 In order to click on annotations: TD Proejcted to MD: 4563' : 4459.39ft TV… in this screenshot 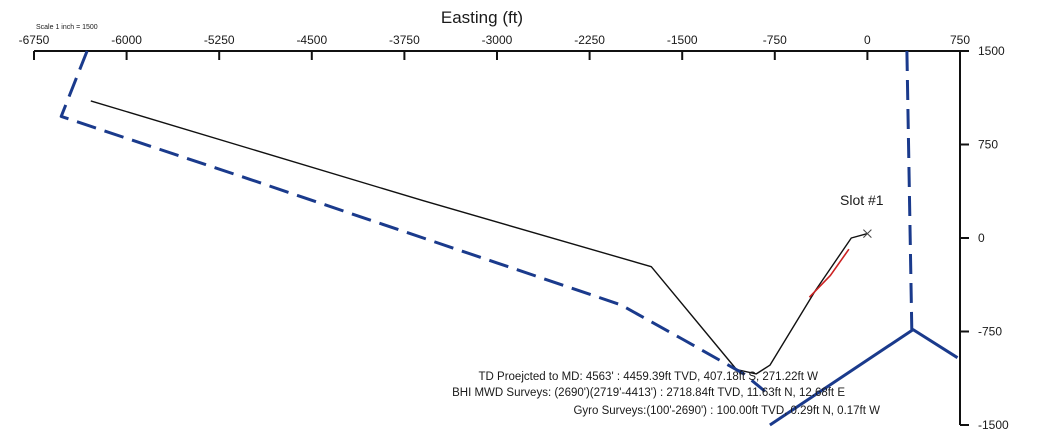, I will do `click(666, 394)`.